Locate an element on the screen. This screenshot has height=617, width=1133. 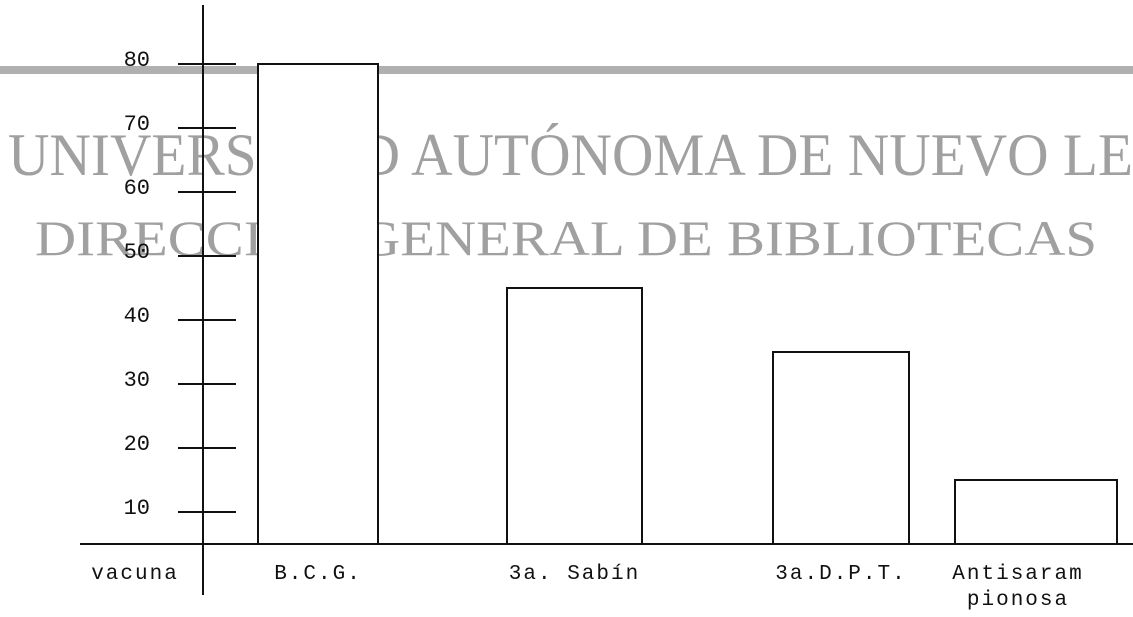
y-tick-label: 60 is located at coordinates (137, 188).